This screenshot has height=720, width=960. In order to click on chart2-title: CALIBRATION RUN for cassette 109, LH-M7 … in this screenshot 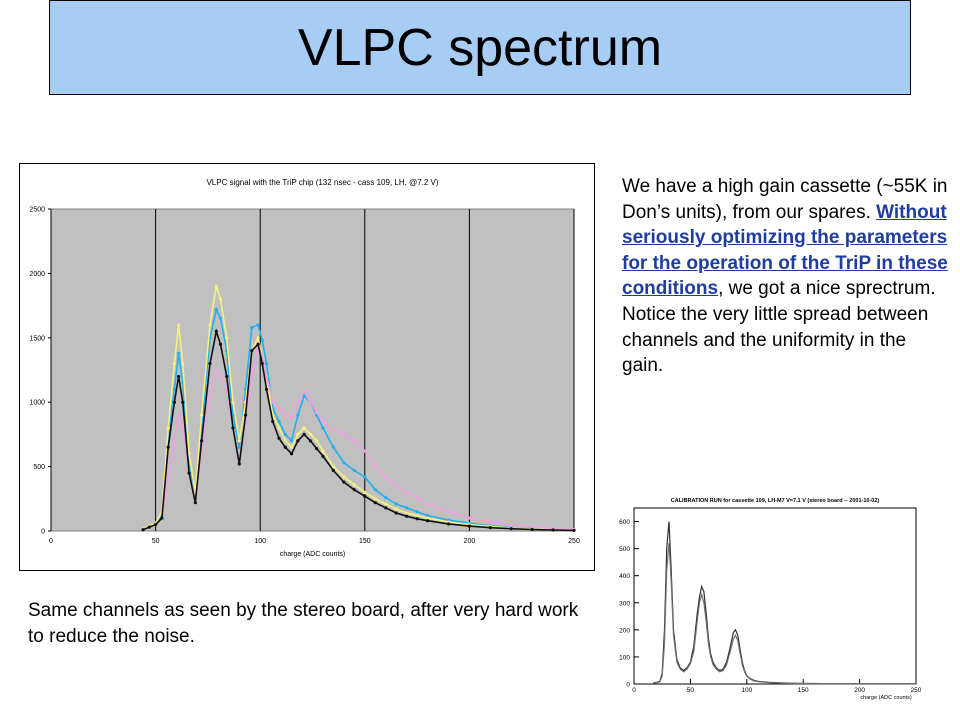, I will do `click(775, 501)`.